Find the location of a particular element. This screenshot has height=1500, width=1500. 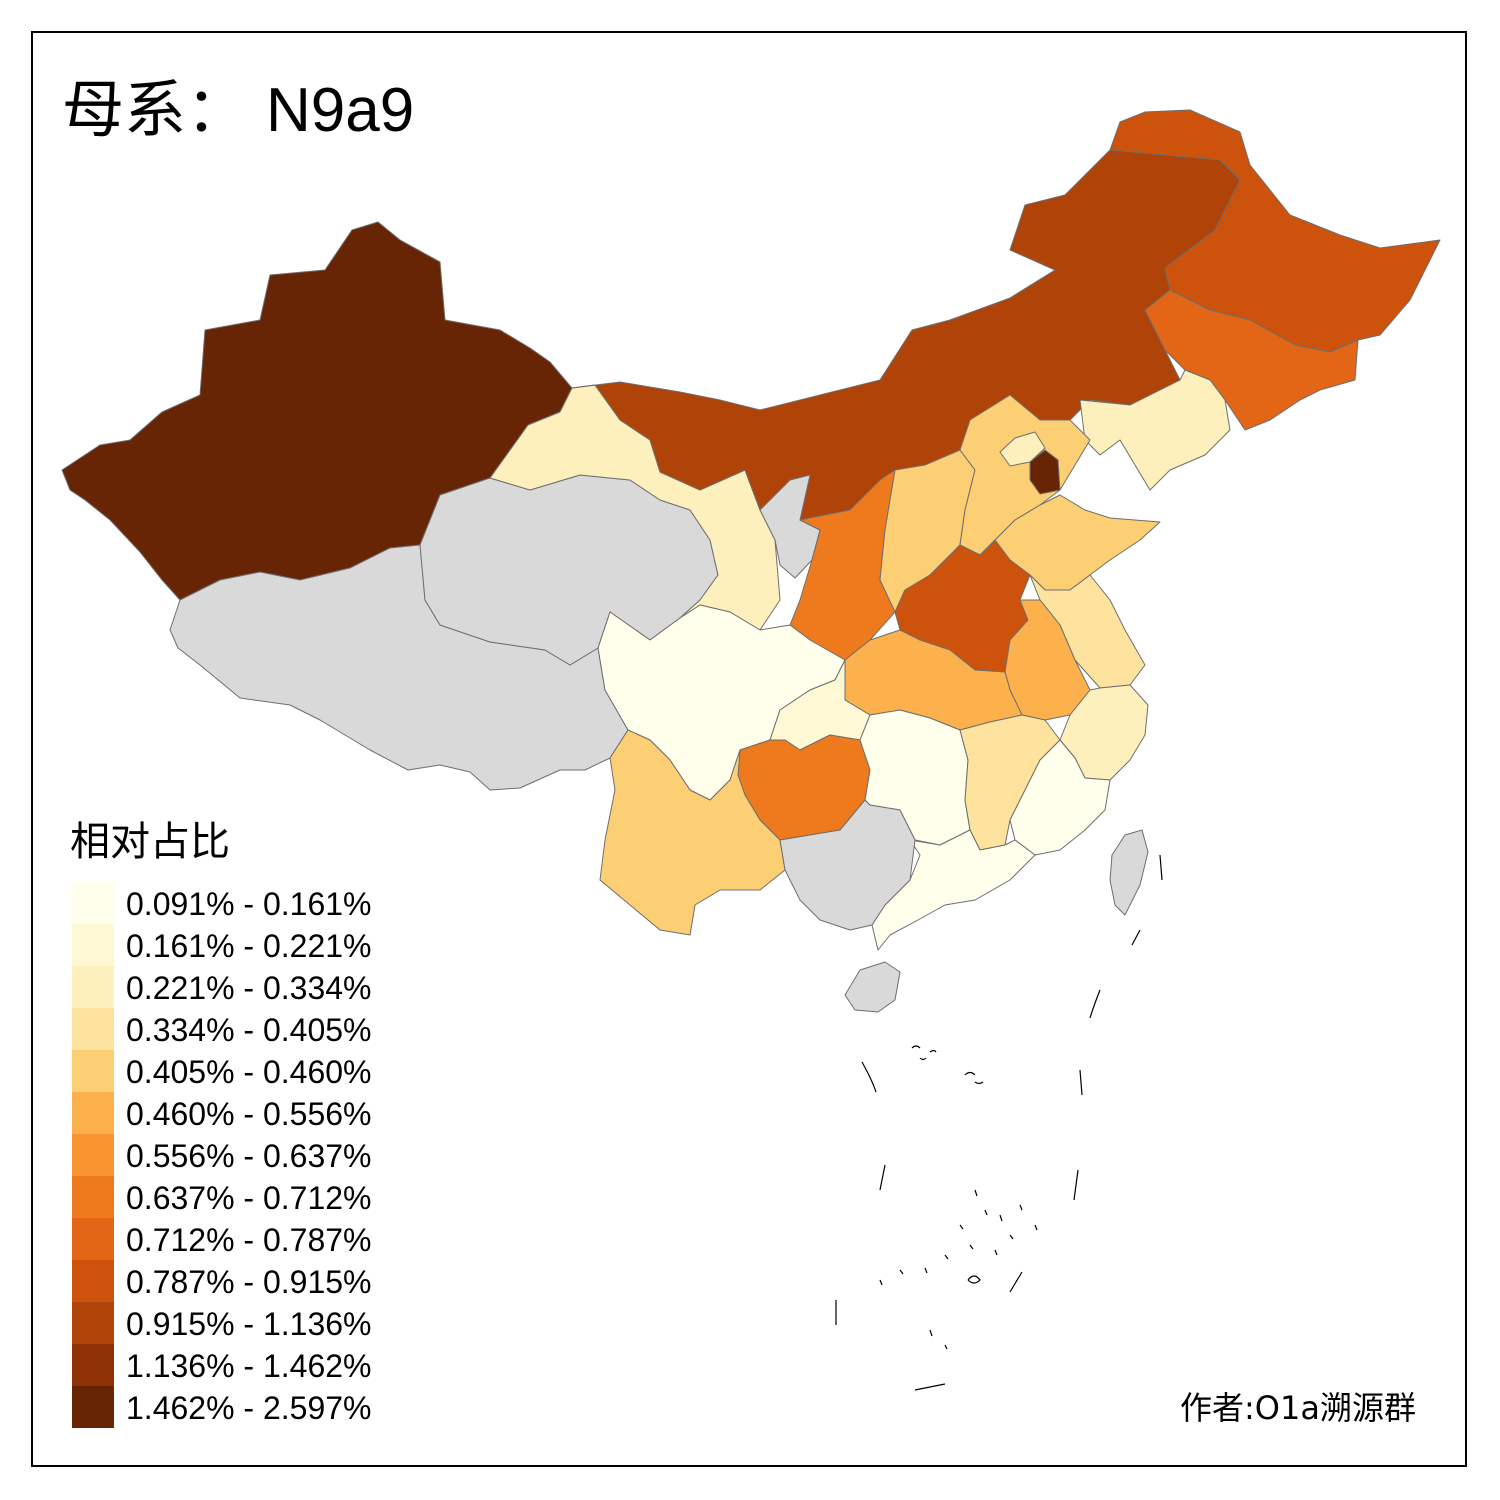

legend-row: 0.556% - 0.637% is located at coordinates (221, 1155).